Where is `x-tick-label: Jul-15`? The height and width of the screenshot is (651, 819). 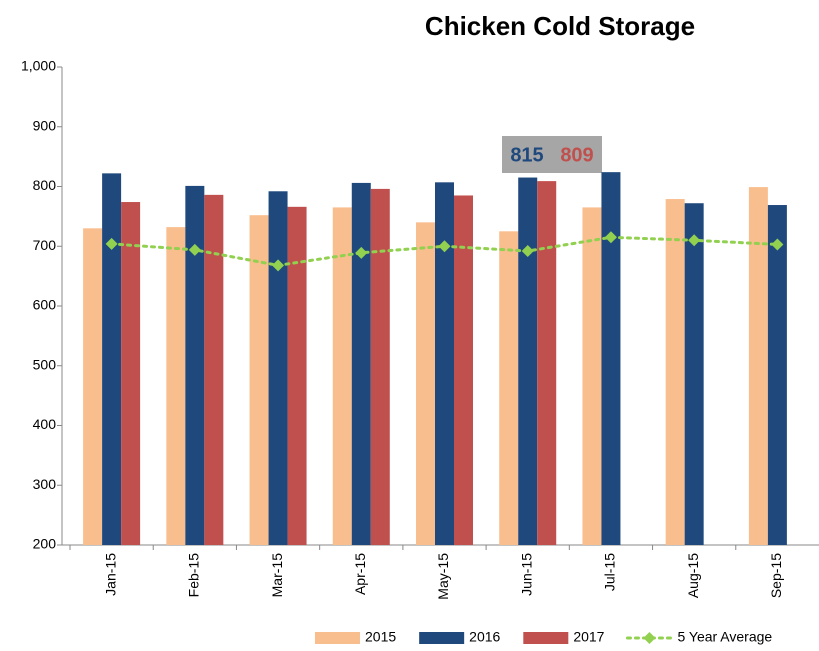 x-tick-label: Jul-15 is located at coordinates (610, 572).